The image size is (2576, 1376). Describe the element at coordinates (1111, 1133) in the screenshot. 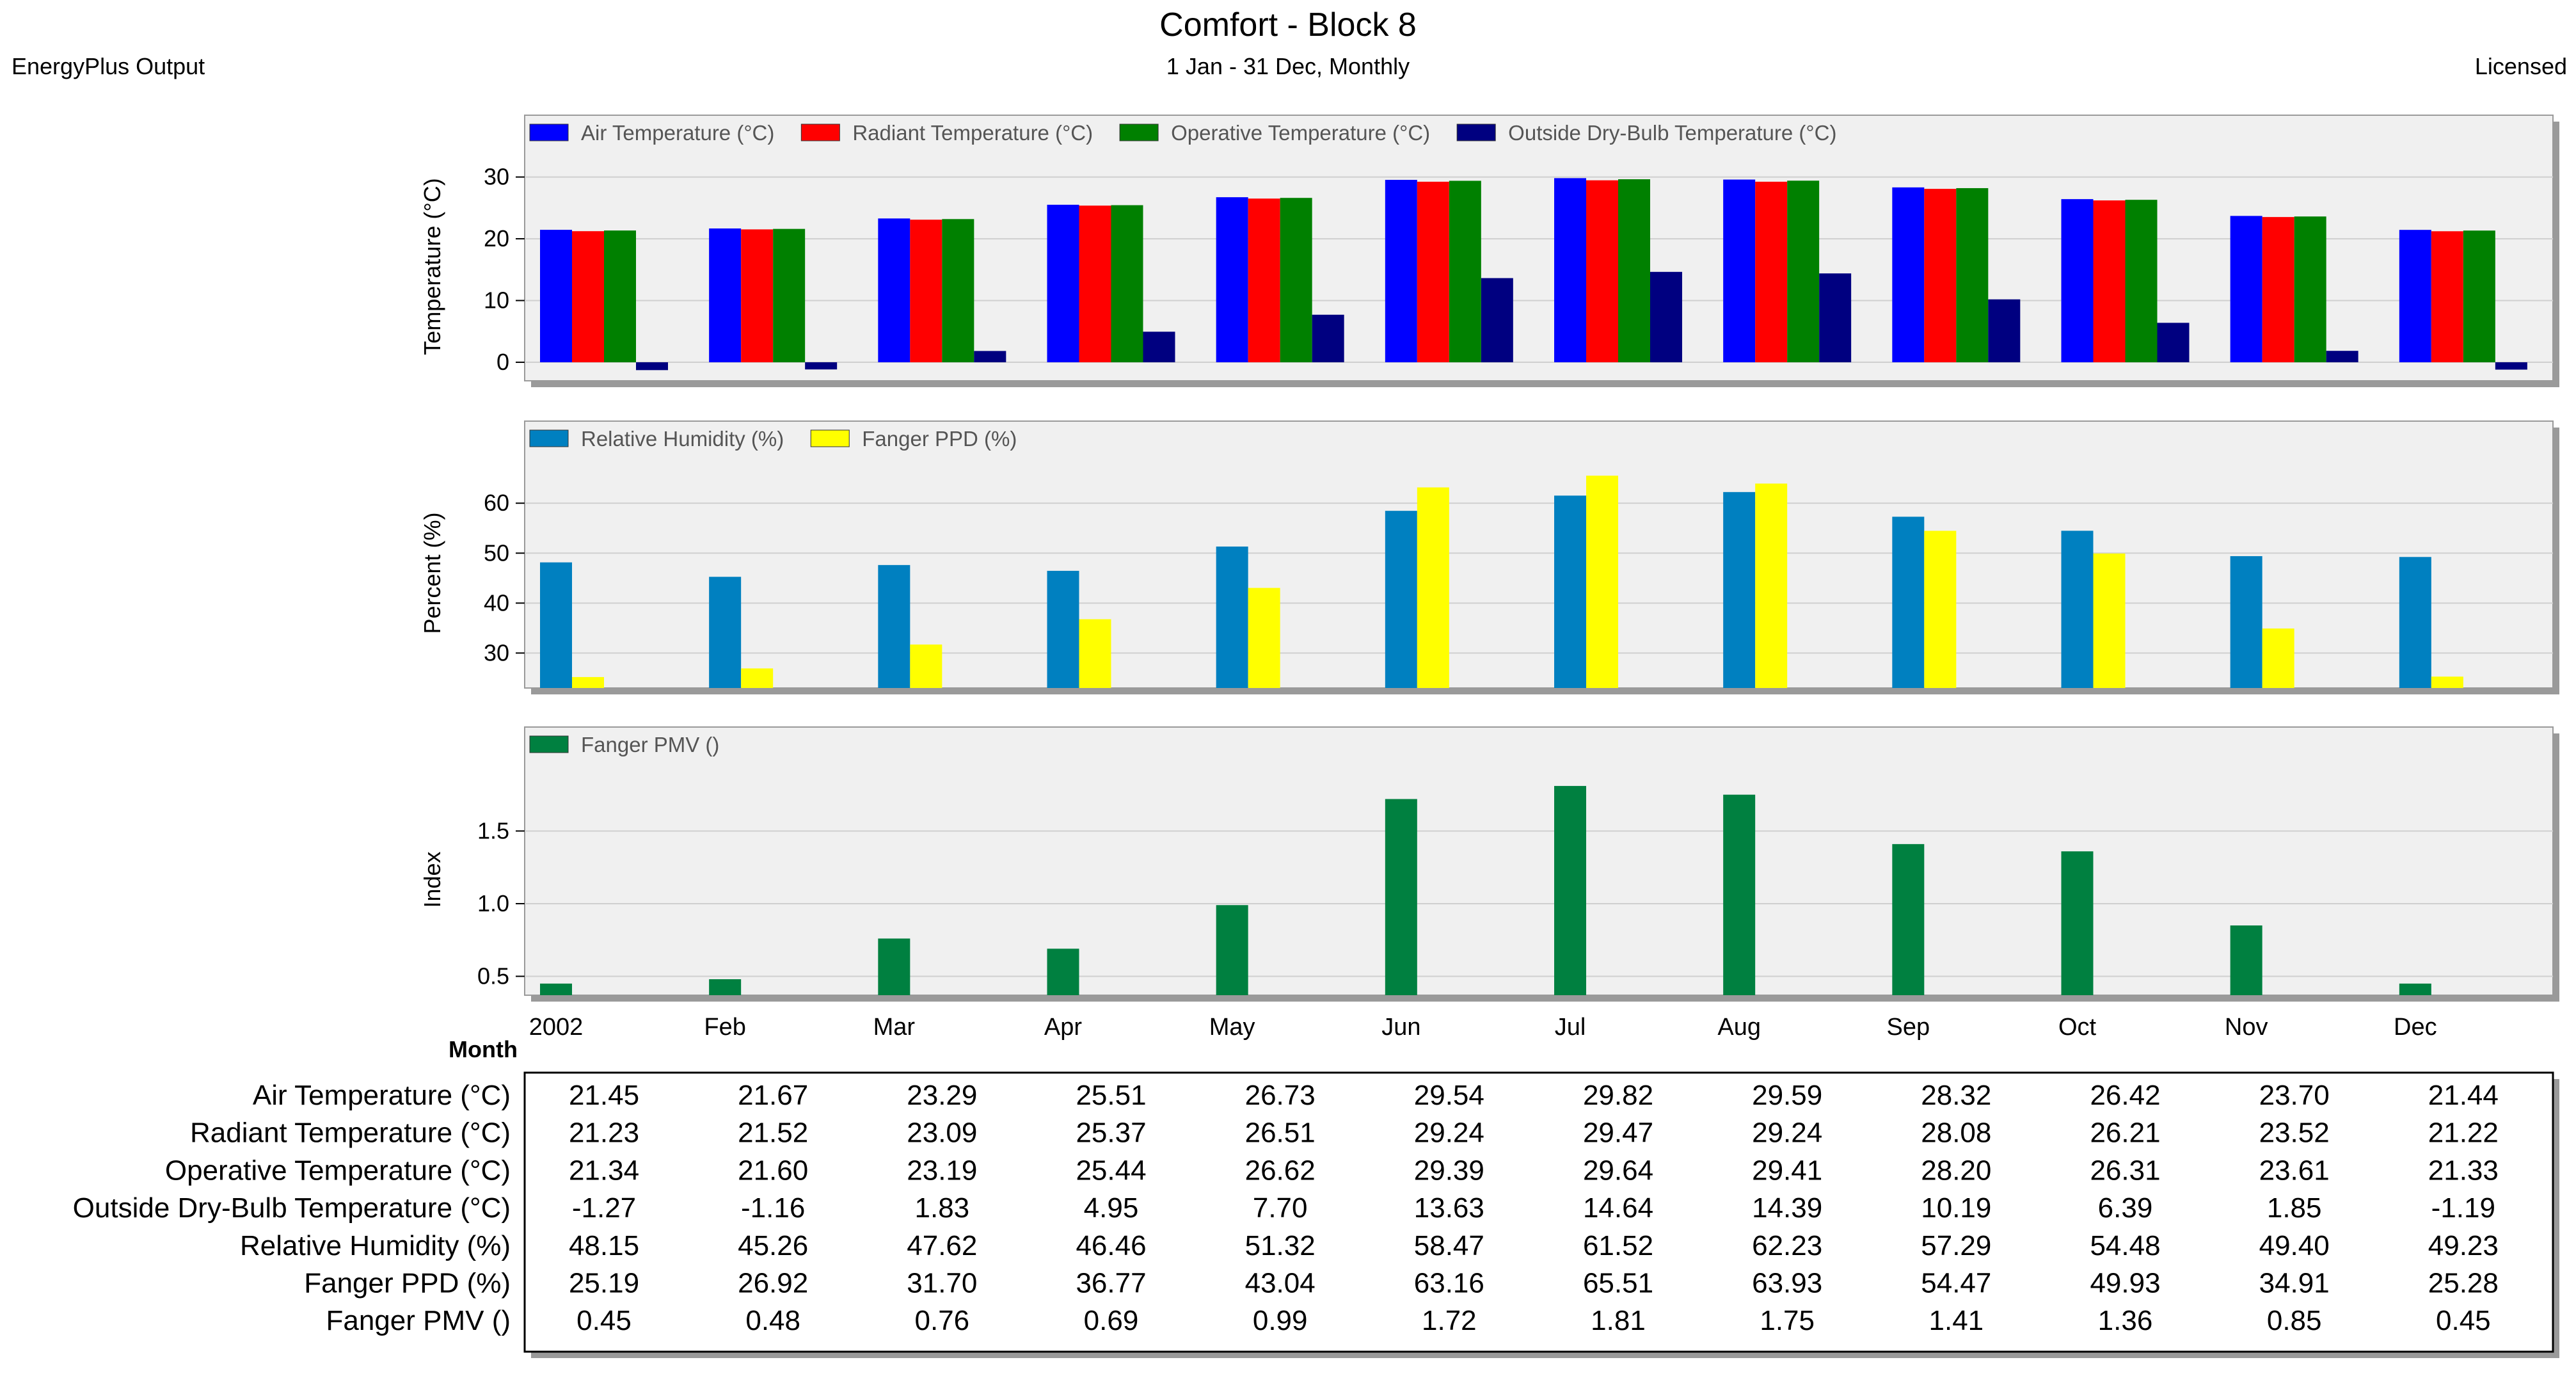

I see `table-cell: 25.37` at that location.